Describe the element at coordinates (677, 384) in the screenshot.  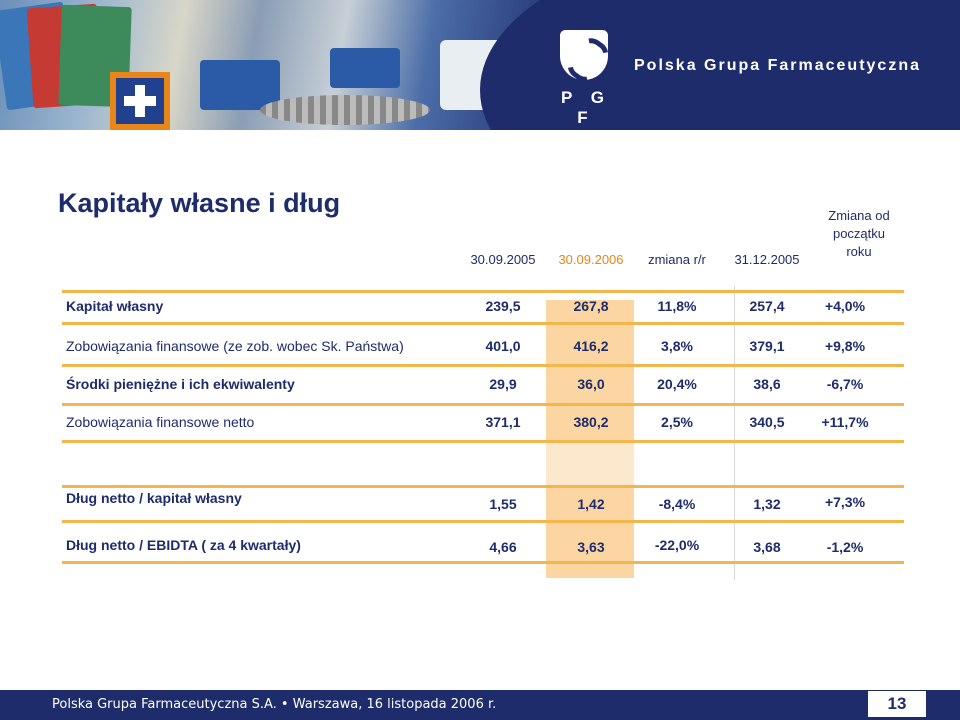
I see `table-cell: 20,4%` at that location.